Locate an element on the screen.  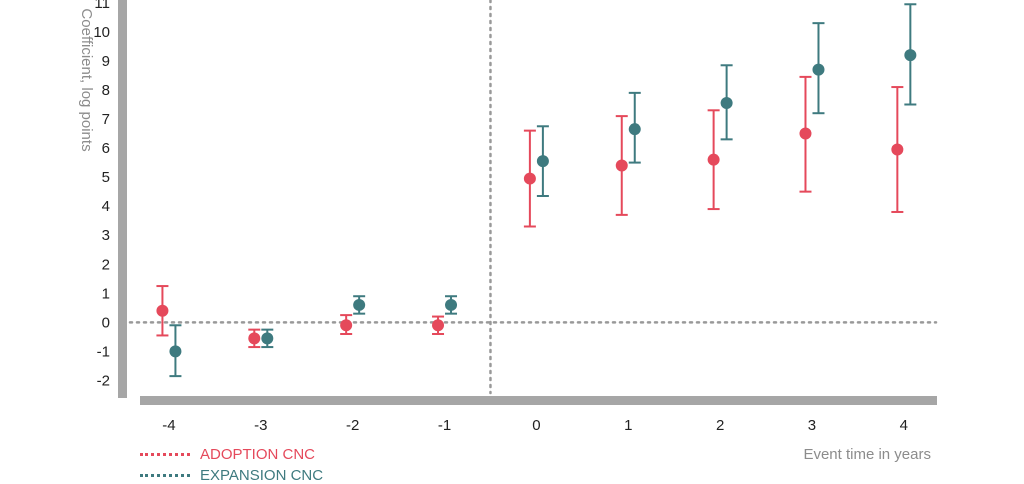
x-tick-label: -1 is located at coordinates (444, 425).